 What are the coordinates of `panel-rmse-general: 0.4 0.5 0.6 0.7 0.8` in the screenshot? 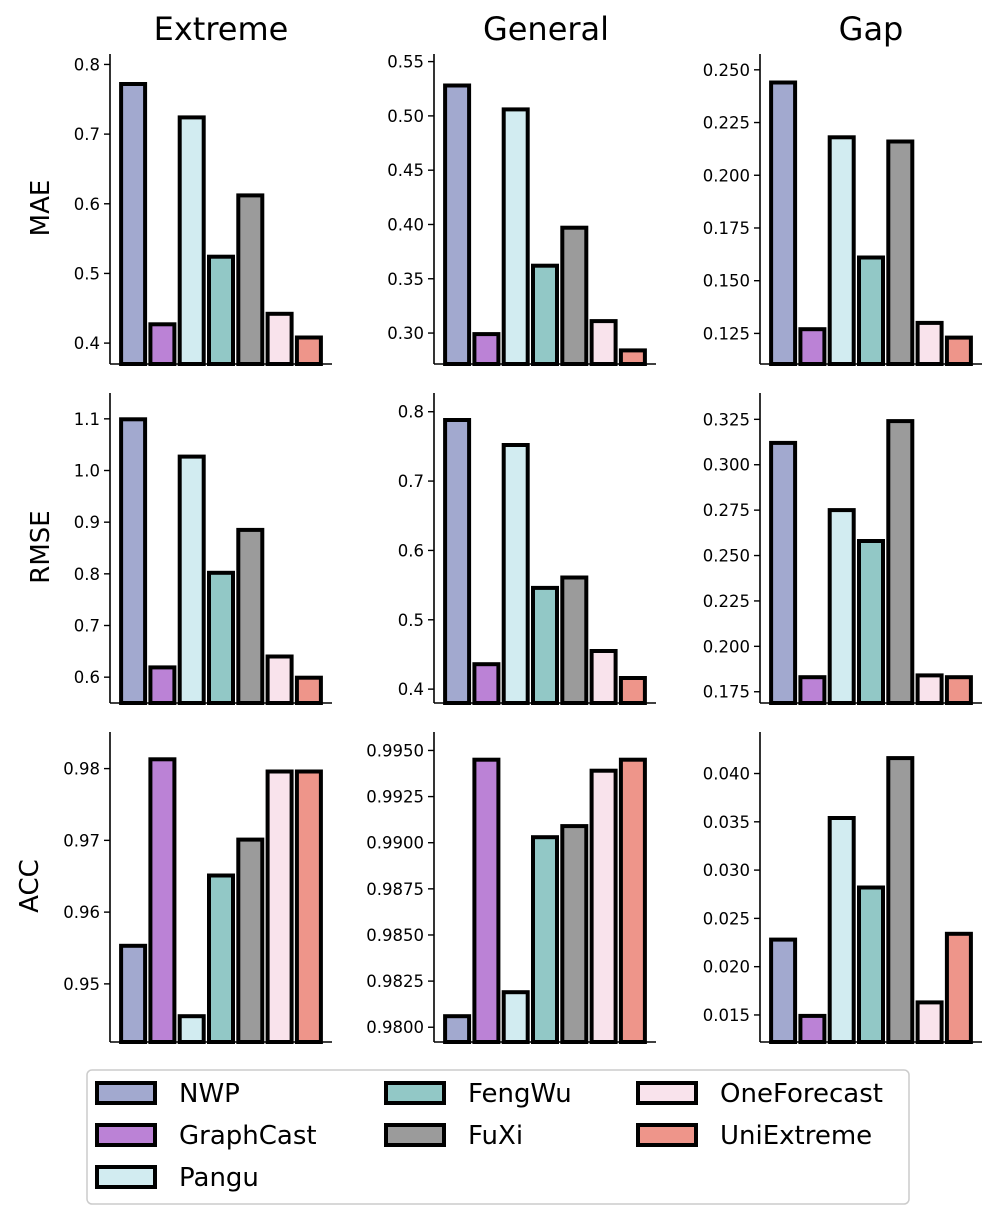 It's located at (527, 549).